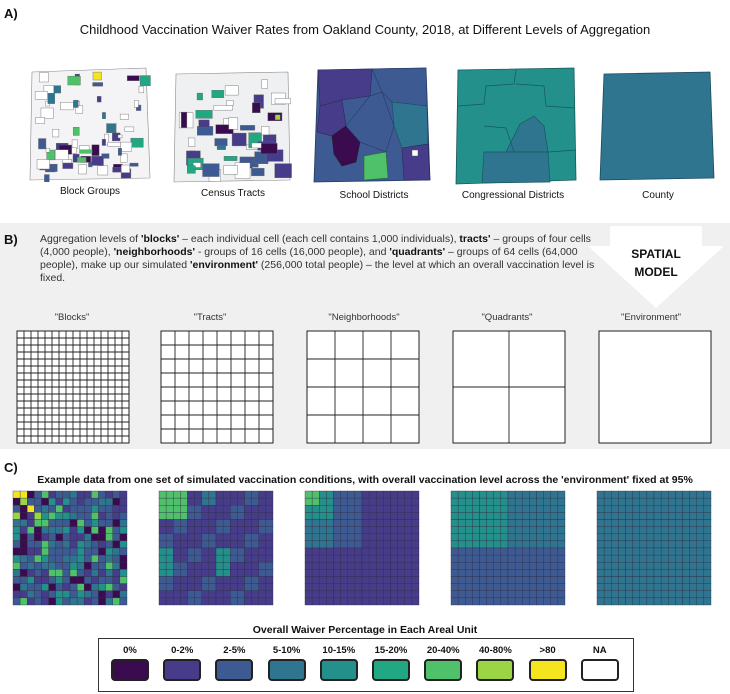  What do you see at coordinates (72, 317) in the screenshot?
I see `grid-label-blocks: "Blocks"` at bounding box center [72, 317].